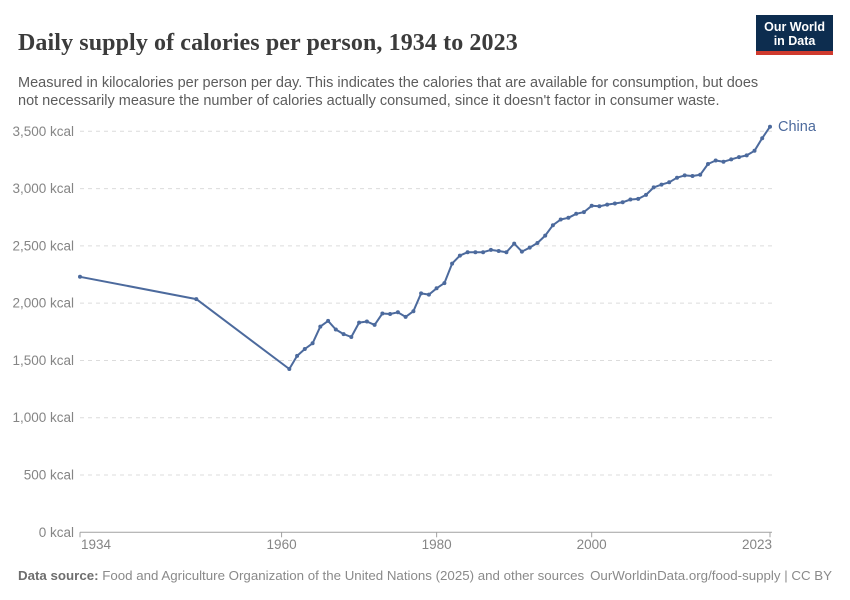 This screenshot has width=850, height=600. What do you see at coordinates (43, 245) in the screenshot?
I see `y-axis-tick-label: 2,500 kcal` at bounding box center [43, 245].